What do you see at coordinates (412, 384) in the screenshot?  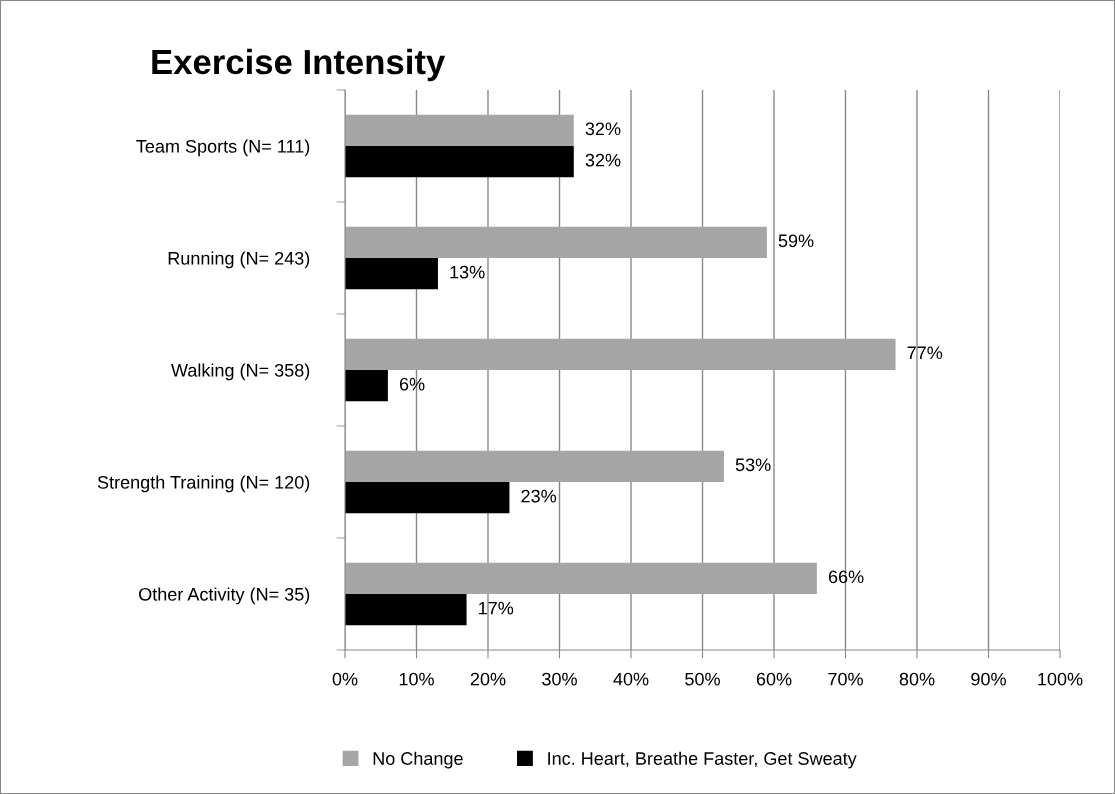 I see `data-label: 6%` at bounding box center [412, 384].